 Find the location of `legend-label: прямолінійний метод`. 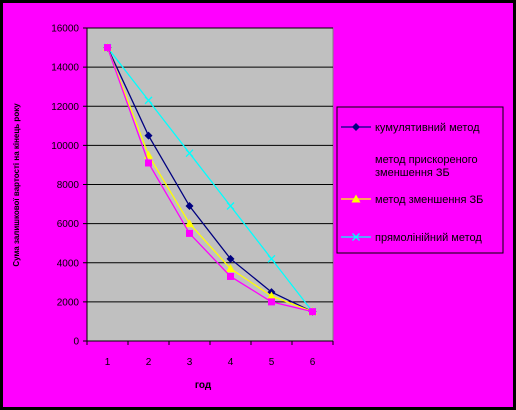

legend-label: прямолінійний метод is located at coordinates (428, 238).